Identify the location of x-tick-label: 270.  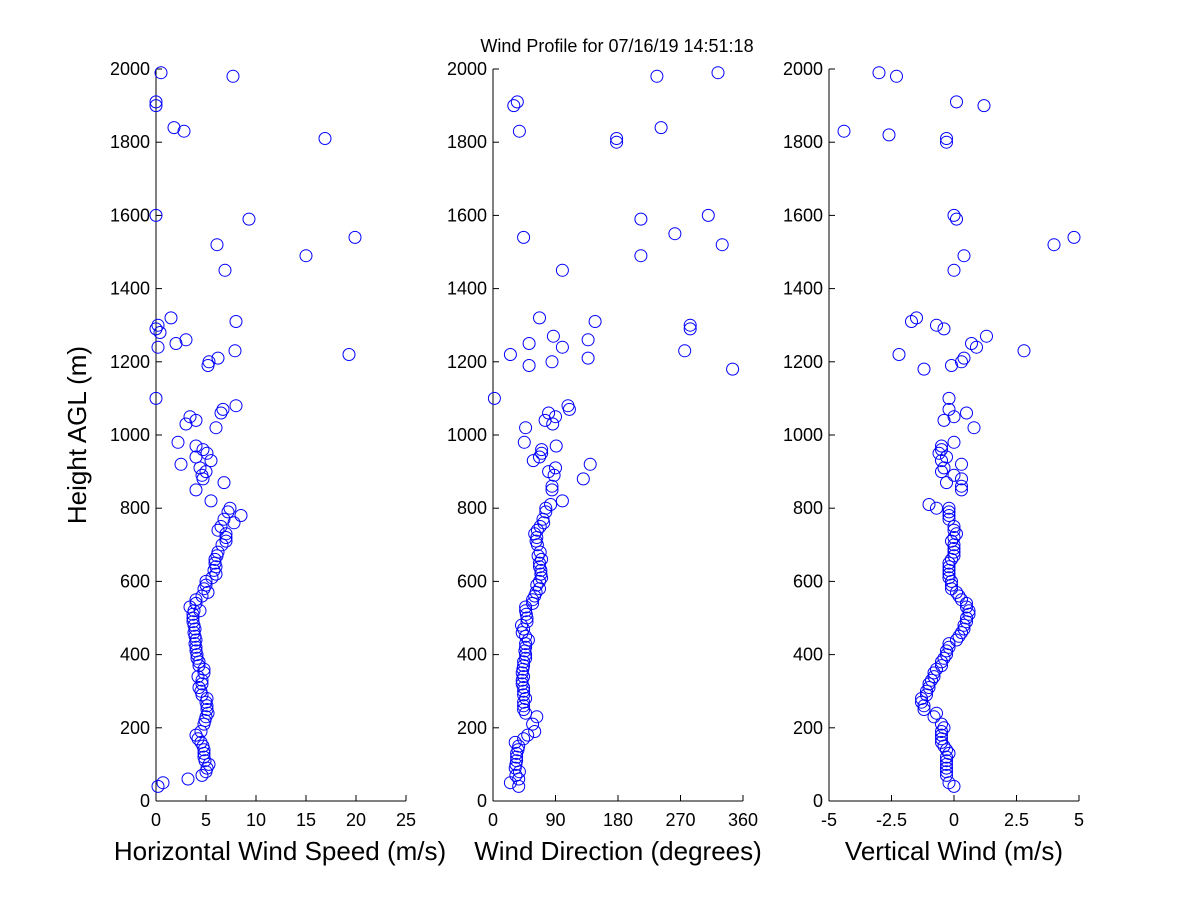
(680, 820).